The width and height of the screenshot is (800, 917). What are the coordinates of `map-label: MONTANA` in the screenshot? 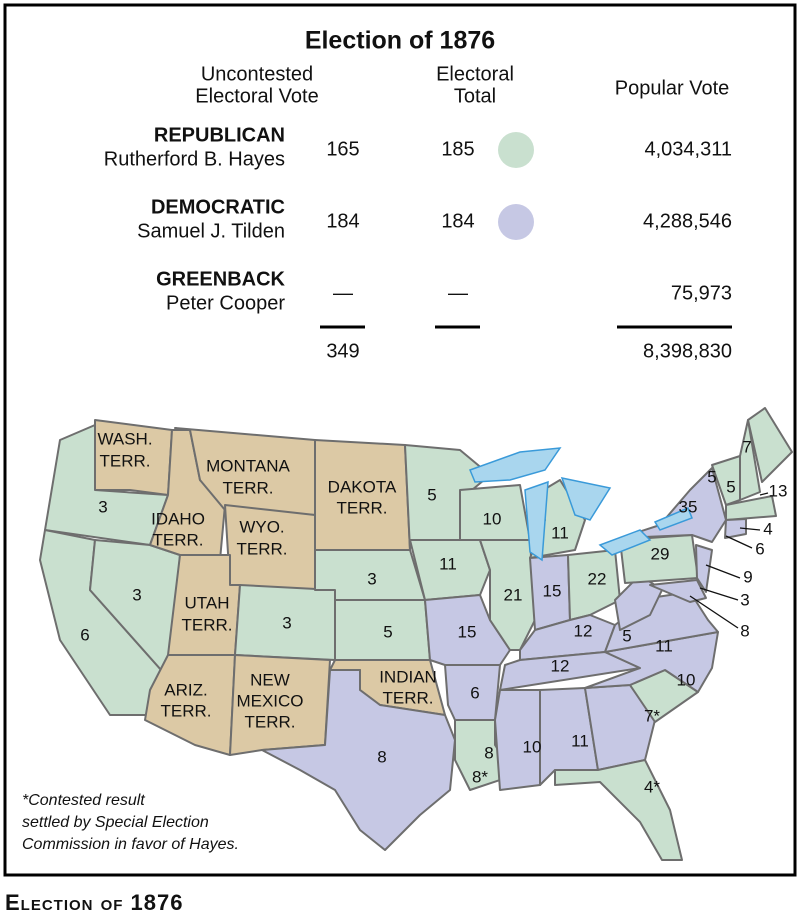 It's located at (248, 465).